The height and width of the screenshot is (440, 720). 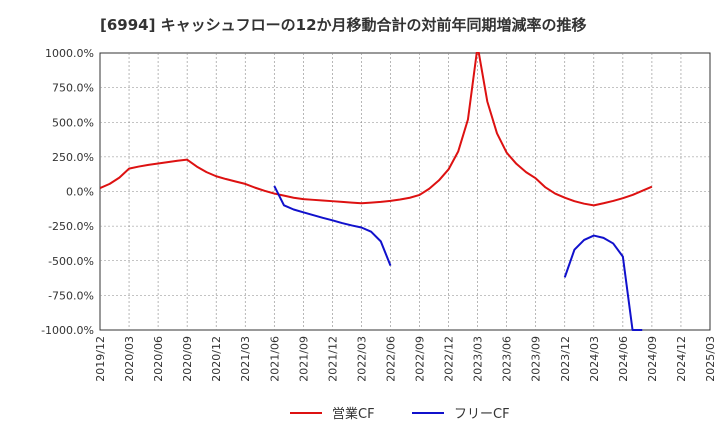 What do you see at coordinates (478, 359) in the screenshot?
I see `x-tick-label: 2023/03` at bounding box center [478, 359].